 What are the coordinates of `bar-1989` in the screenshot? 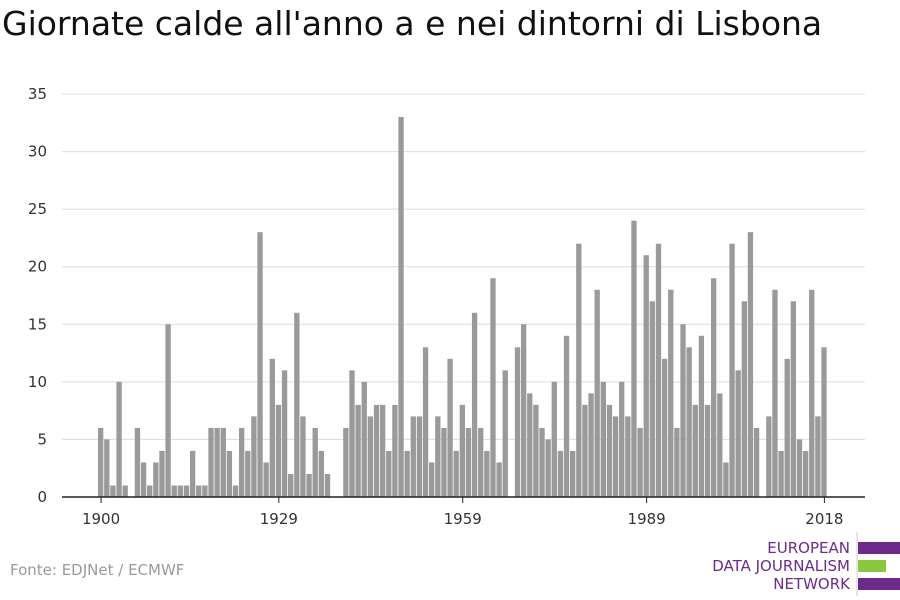 It's located at (646, 376).